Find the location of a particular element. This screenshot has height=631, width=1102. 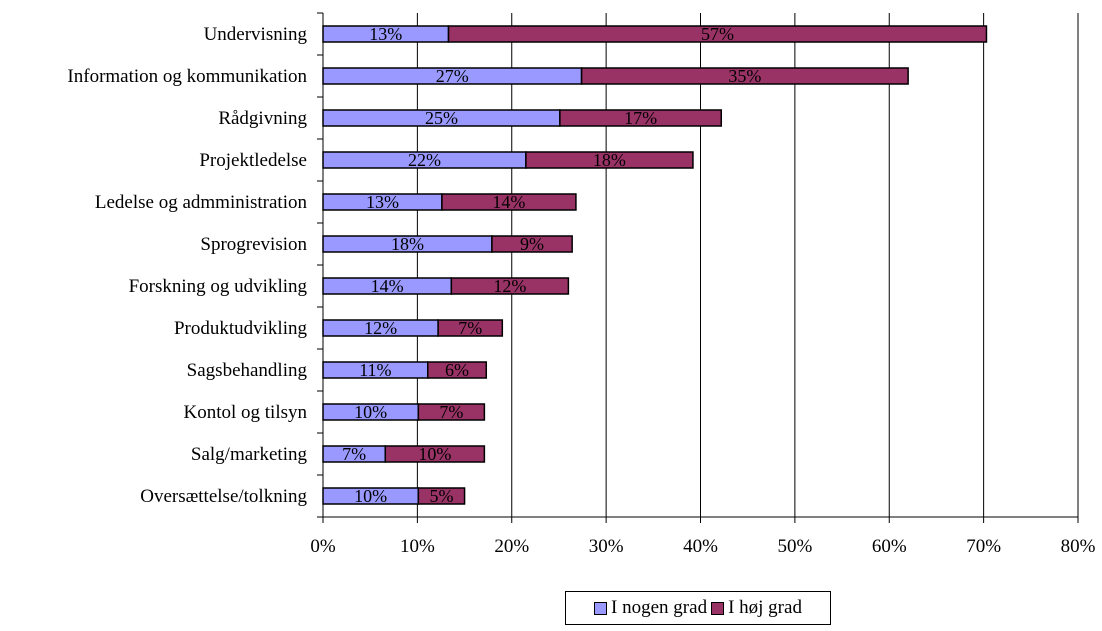

data-label: 27% is located at coordinates (452, 76).